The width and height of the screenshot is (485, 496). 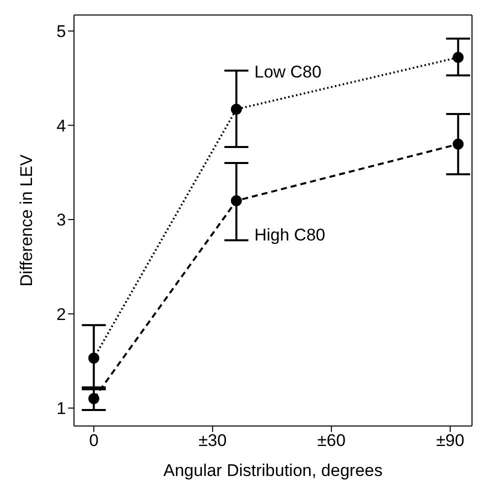 I want to click on series-label: High C80, so click(x=290, y=235).